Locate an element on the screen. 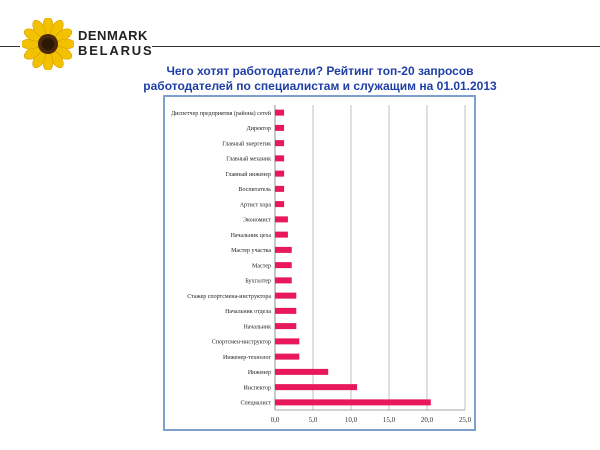 The width and height of the screenshot is (600, 450). x-tick-label: 15,0 is located at coordinates (389, 420).